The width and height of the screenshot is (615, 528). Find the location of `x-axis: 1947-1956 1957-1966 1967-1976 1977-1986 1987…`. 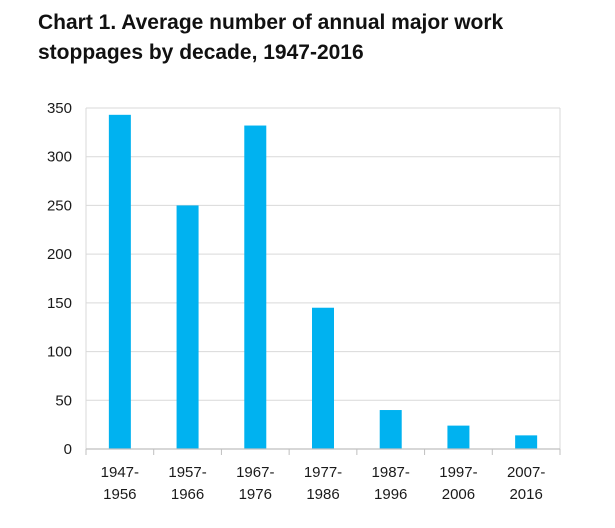

x-axis: 1947-1956 1957-1966 1967-1976 1977-1986 1987… is located at coordinates (323, 475).